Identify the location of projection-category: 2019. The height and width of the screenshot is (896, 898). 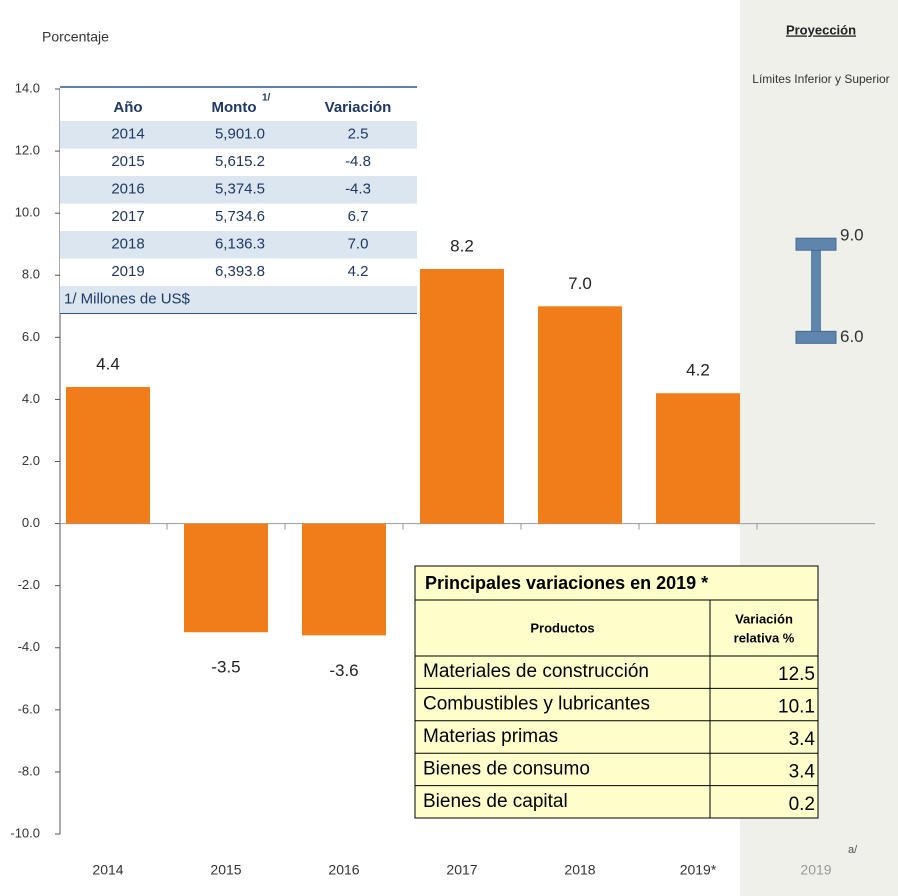
(815, 870).